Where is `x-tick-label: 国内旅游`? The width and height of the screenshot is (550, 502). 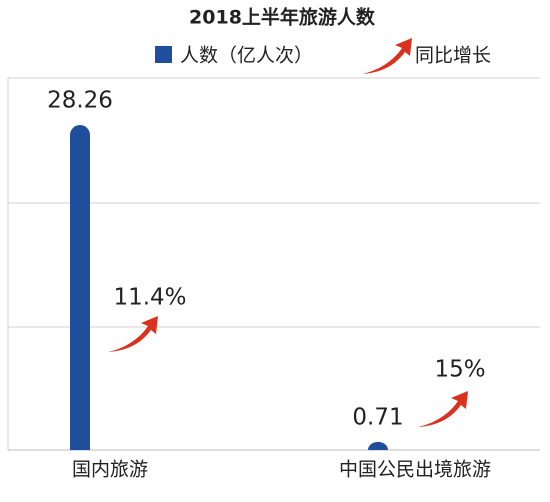
x-tick-label: 国内旅游 is located at coordinates (110, 470).